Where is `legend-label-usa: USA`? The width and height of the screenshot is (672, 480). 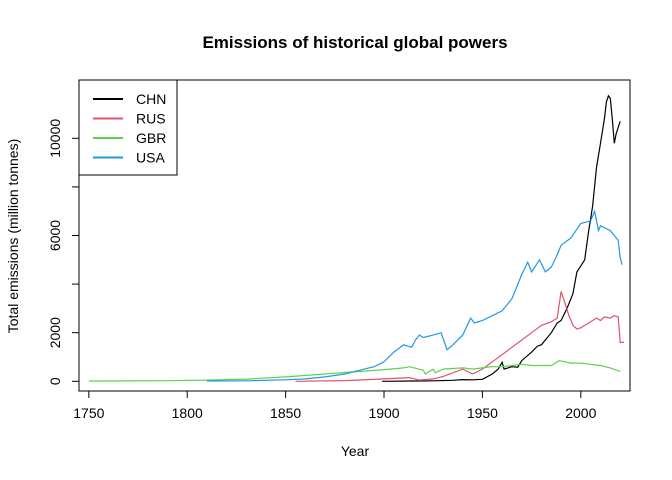
legend-label-usa: USA is located at coordinates (150, 158).